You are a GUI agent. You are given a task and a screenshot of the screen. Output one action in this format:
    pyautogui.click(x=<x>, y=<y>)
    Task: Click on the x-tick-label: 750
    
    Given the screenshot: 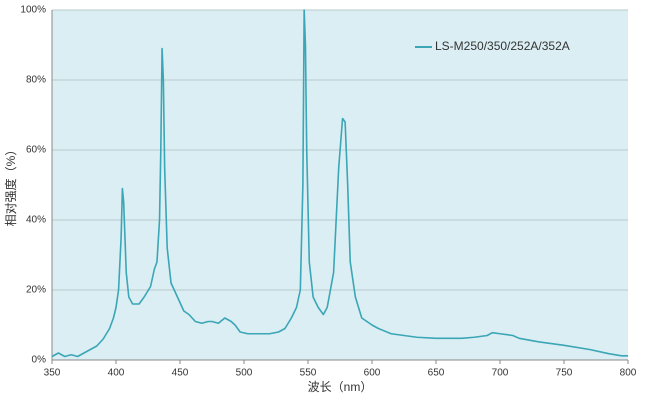 What is the action you would take?
    pyautogui.click(x=564, y=373)
    